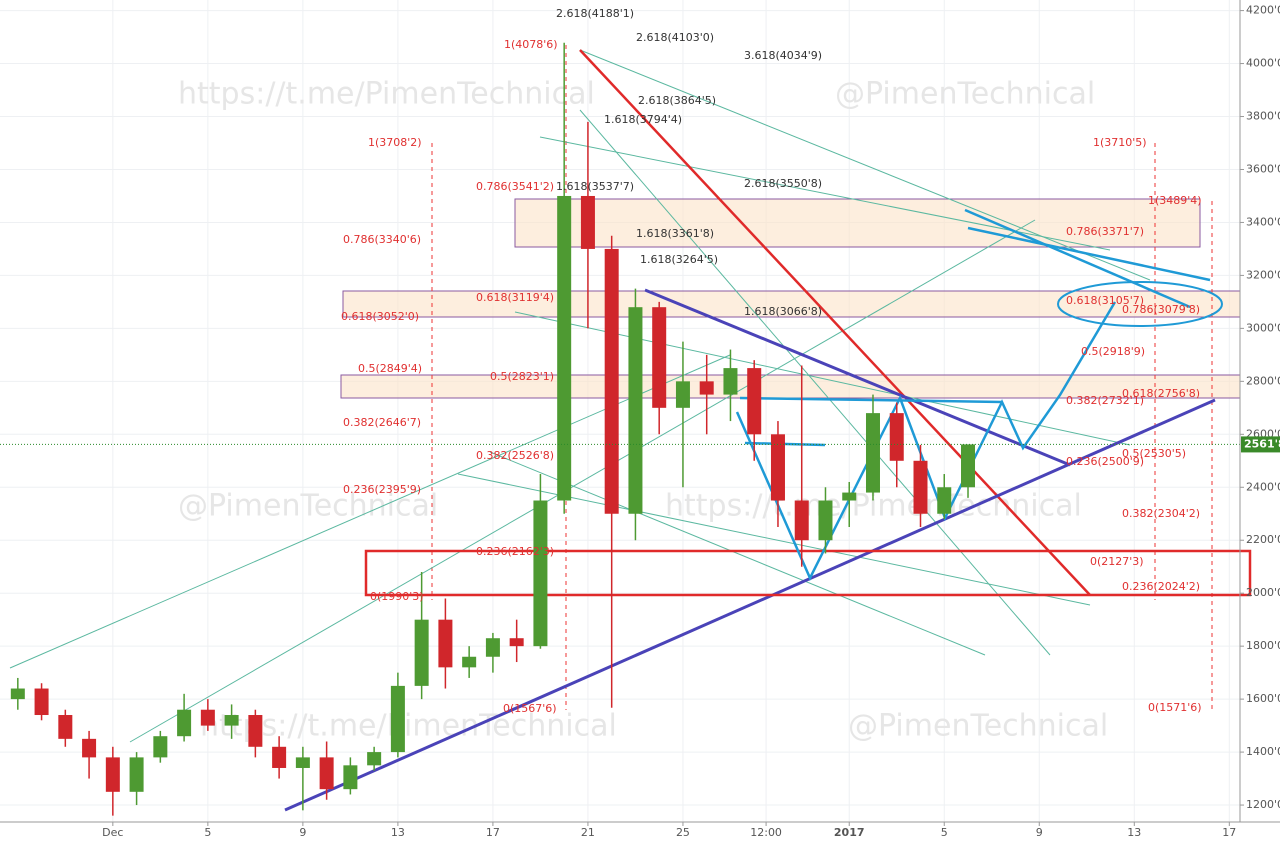  What do you see at coordinates (766, 832) in the screenshot?
I see `x-tick-label: 12:00` at bounding box center [766, 832].